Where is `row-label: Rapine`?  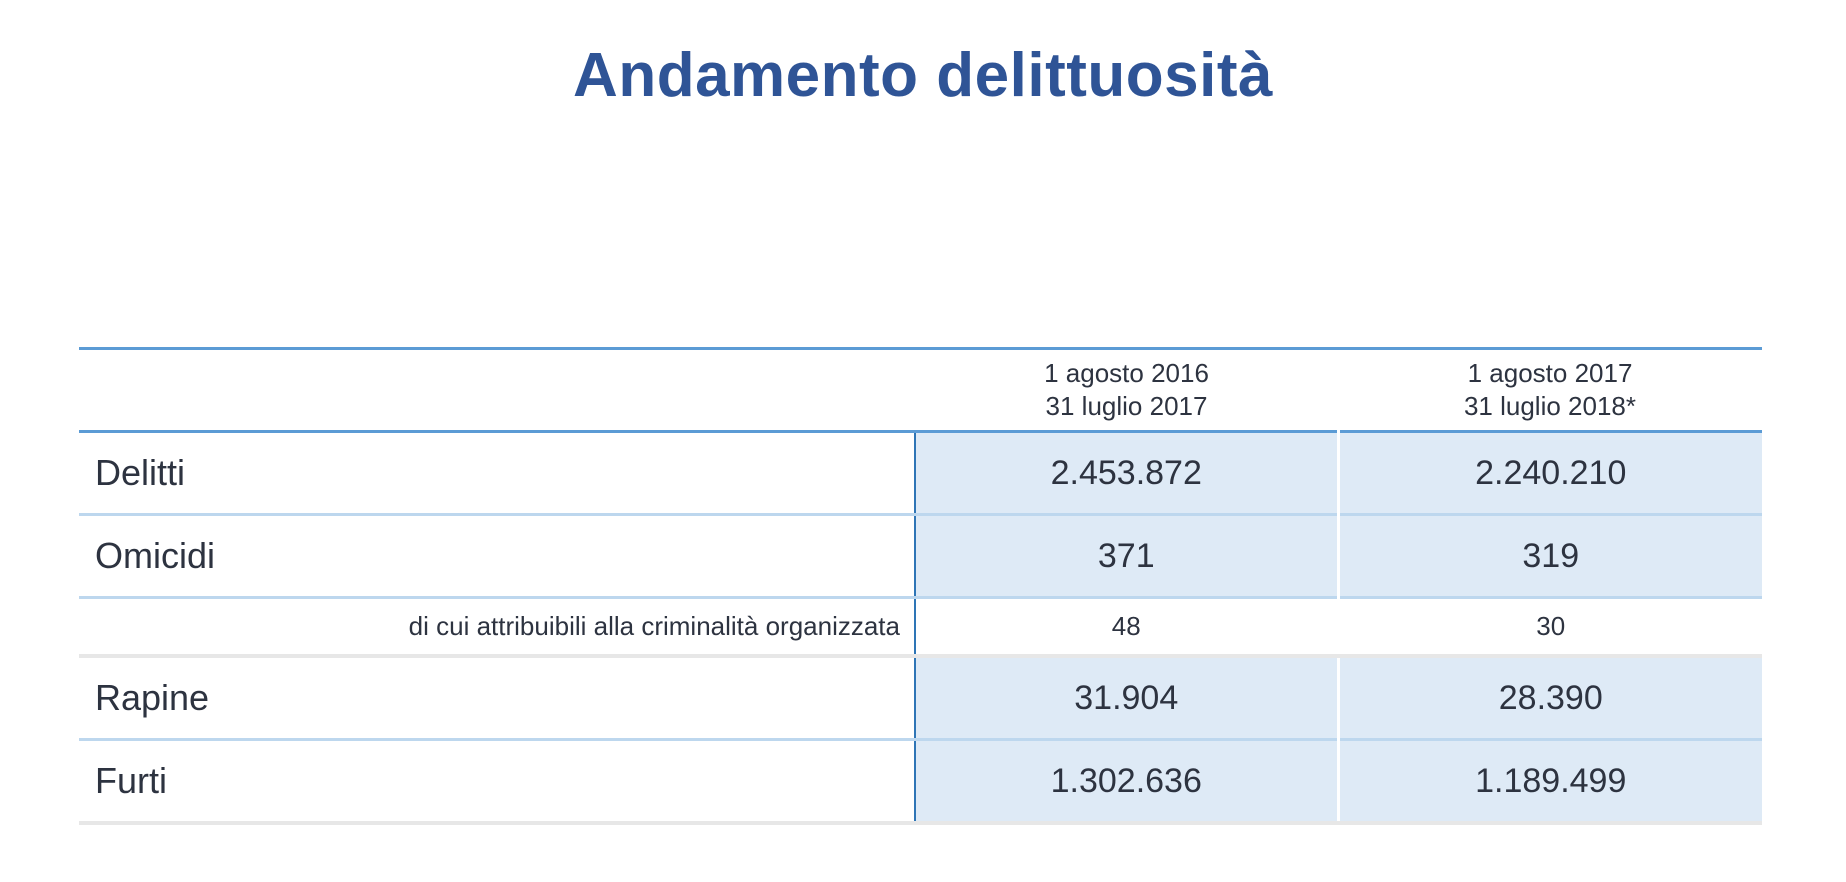
row-label: Rapine is located at coordinates (152, 697).